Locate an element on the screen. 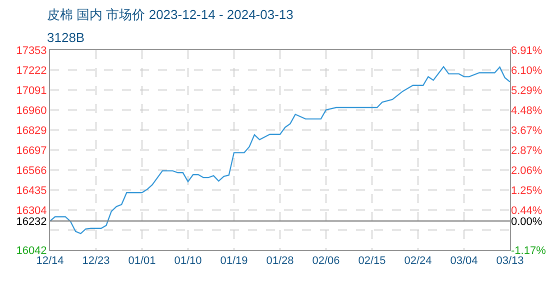 The width and height of the screenshot is (560, 300). y-tick-label: 17353 is located at coordinates (31, 50).